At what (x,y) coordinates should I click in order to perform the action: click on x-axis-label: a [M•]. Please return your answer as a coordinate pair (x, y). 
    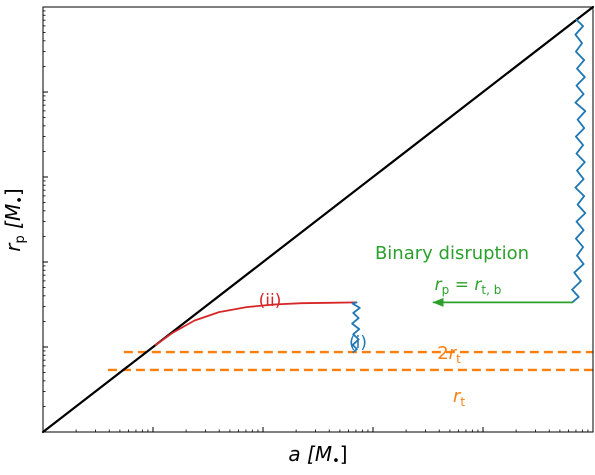
    Looking at the image, I should click on (317, 455).